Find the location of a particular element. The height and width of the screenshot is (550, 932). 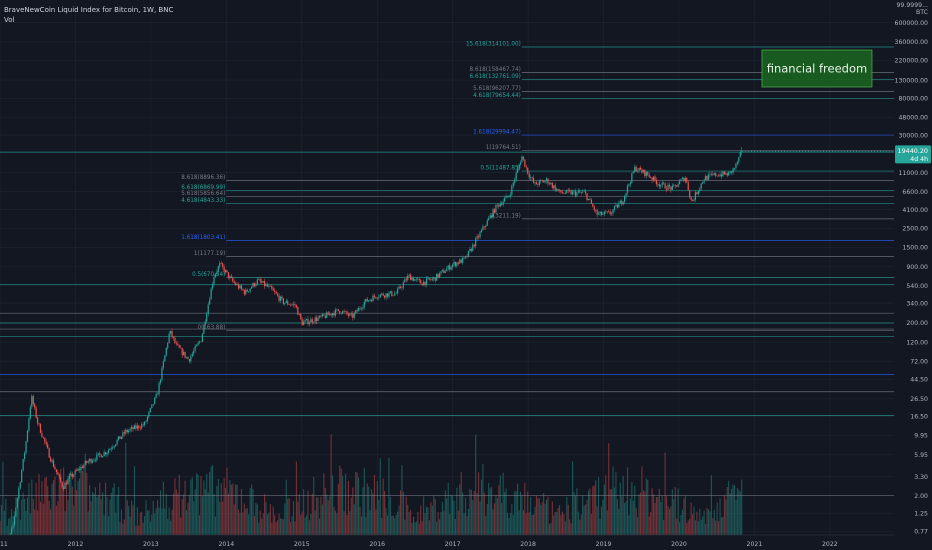

time-tick-label: 2016 is located at coordinates (377, 544).